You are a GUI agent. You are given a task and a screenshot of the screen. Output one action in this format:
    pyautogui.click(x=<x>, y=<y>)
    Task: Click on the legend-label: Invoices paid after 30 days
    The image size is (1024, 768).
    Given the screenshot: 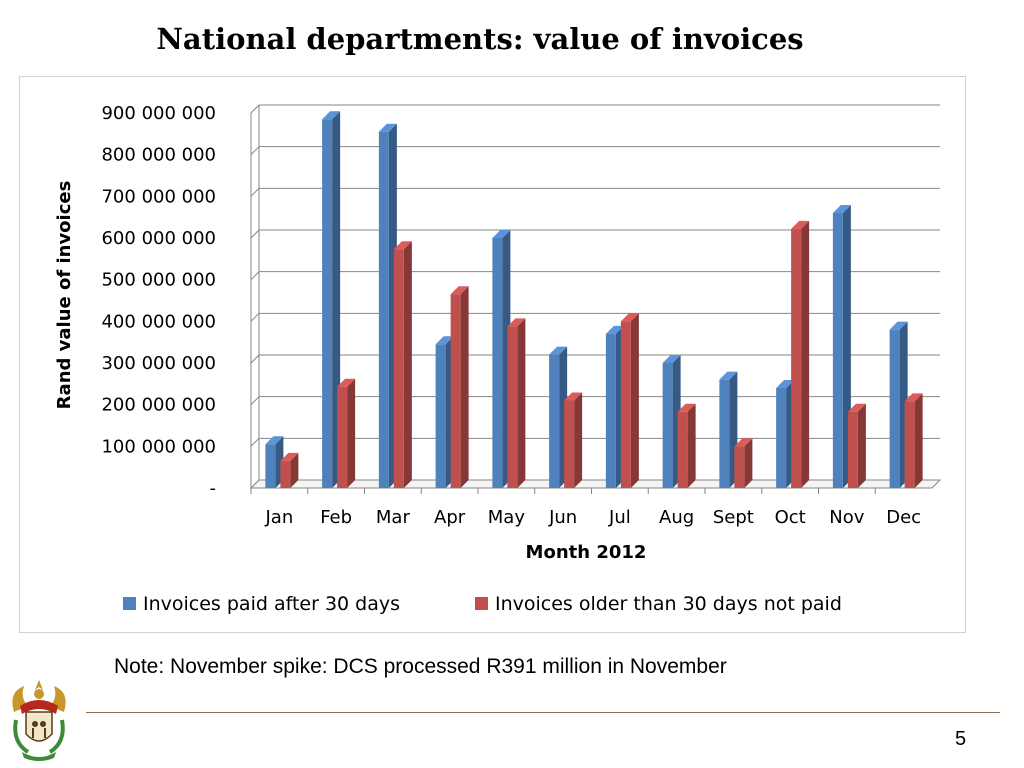 What is the action you would take?
    pyautogui.click(x=271, y=604)
    